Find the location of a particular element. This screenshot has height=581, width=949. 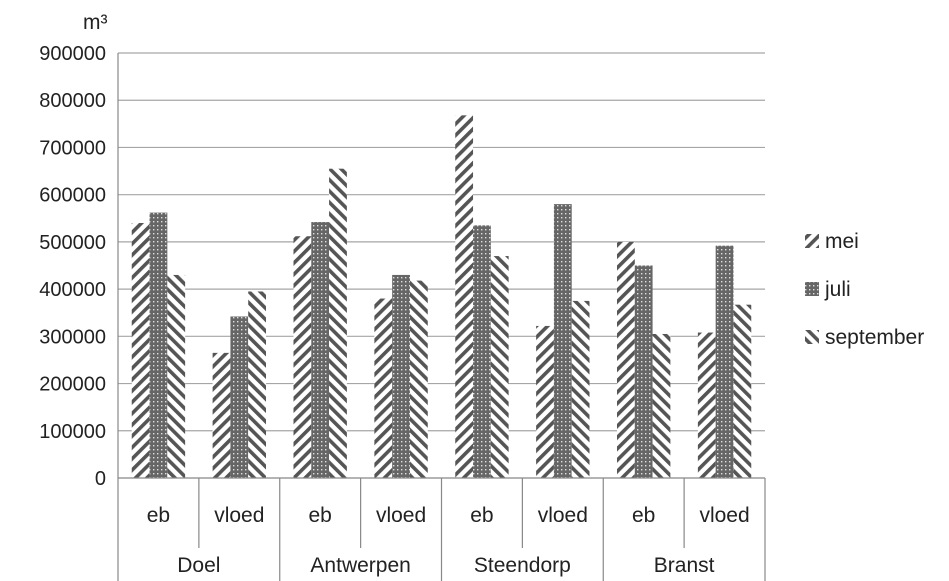

x-group-label: Branst is located at coordinates (684, 565).